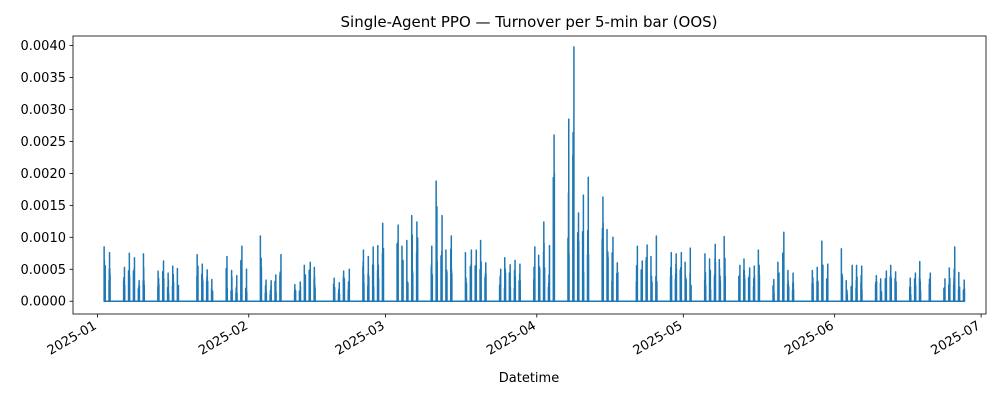  What do you see at coordinates (44, 206) in the screenshot?
I see `y-tick-label: 0.0015` at bounding box center [44, 206].